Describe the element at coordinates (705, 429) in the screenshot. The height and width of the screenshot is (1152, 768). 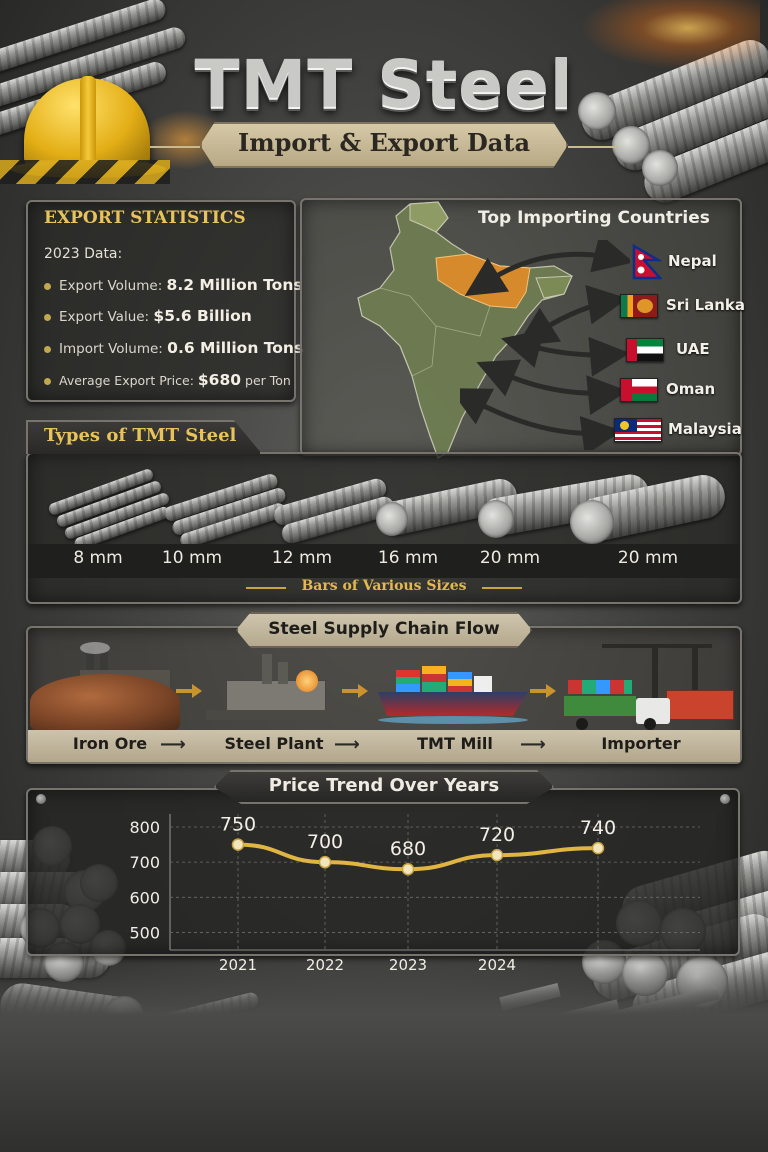
I see `country-malaysia: Malaysia` at that location.